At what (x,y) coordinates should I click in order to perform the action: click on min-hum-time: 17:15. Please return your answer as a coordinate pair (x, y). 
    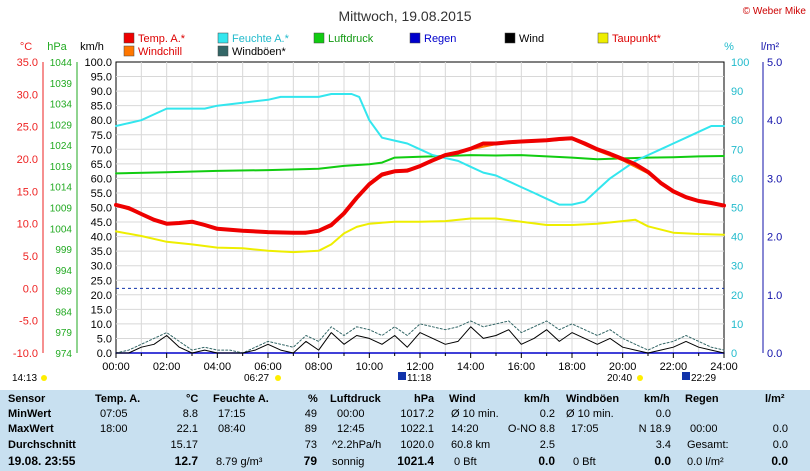
    Looking at the image, I should click on (232, 414).